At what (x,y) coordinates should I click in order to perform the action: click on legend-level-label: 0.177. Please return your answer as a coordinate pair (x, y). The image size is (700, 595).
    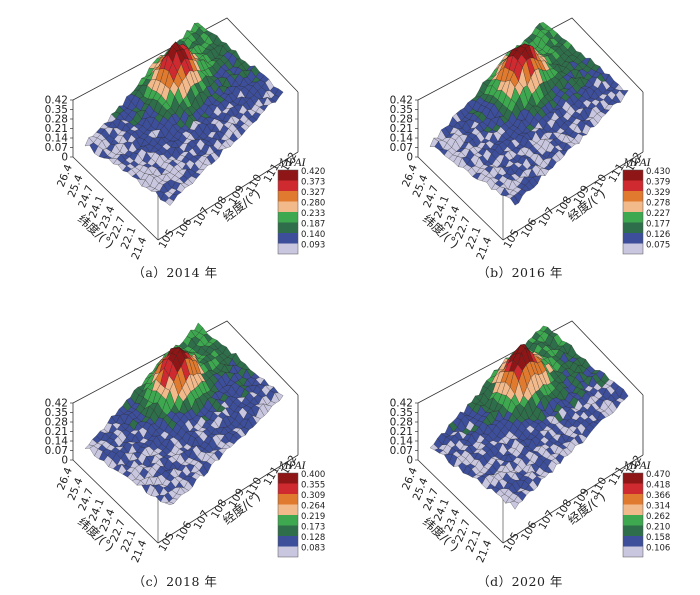
    Looking at the image, I should click on (658, 225).